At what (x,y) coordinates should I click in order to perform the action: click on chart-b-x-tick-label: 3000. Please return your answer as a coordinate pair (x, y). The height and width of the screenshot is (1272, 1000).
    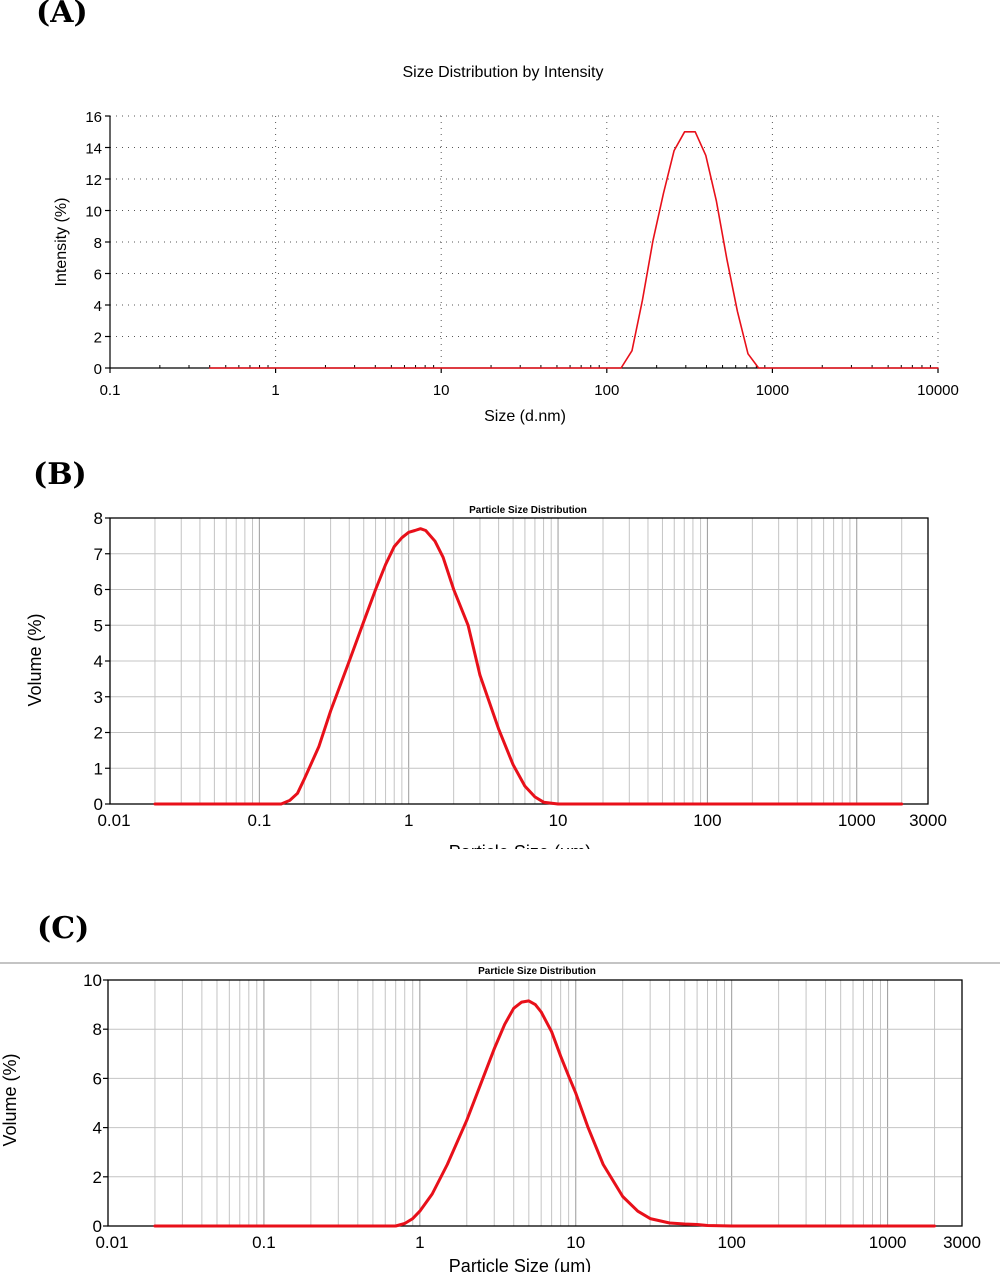
    Looking at the image, I should click on (928, 820).